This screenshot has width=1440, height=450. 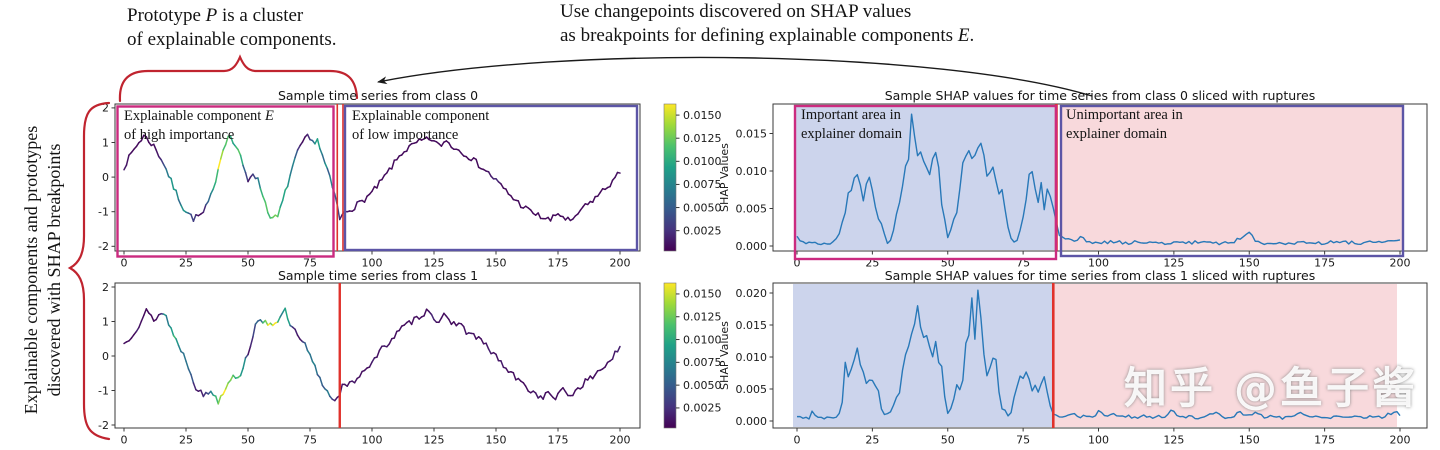 I want to click on annotation-arrow, so click(x=735, y=76).